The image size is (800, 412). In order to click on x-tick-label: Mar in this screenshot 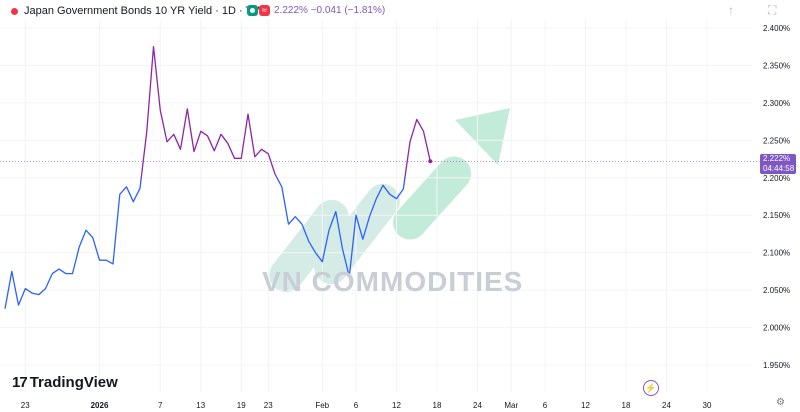, I will do `click(511, 405)`.